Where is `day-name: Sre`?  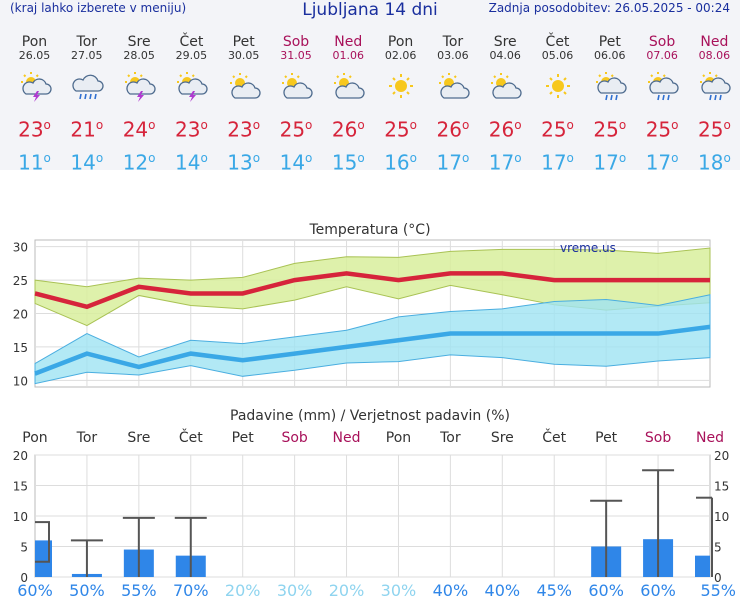 day-name: Sre is located at coordinates (139, 42).